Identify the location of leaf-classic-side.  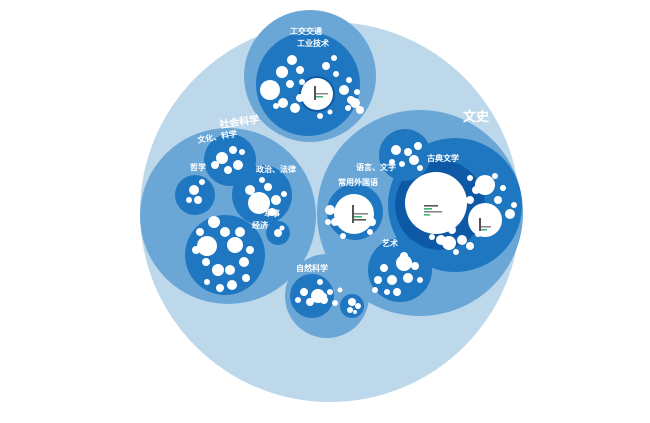
(485, 220).